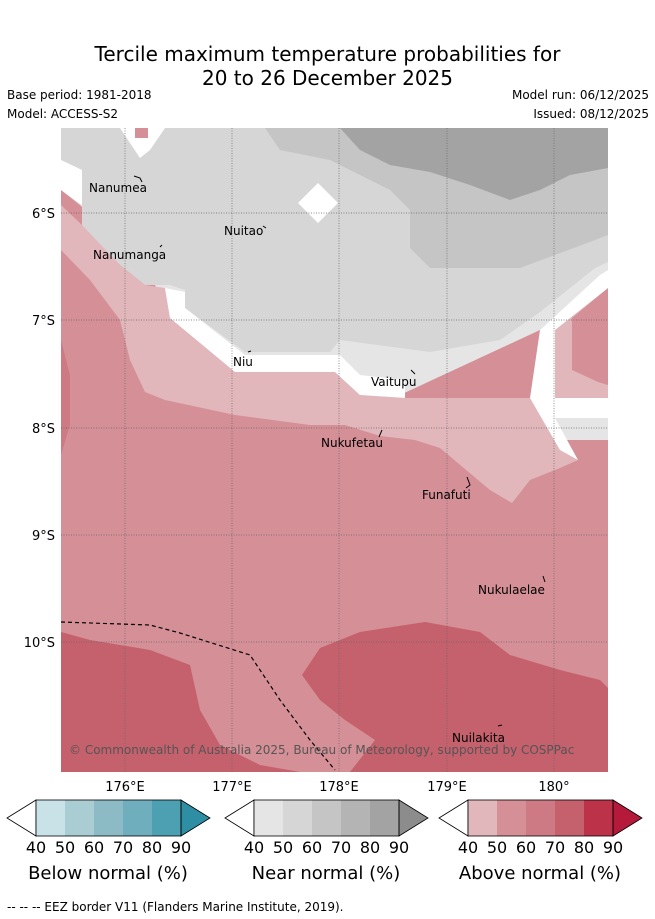 The image size is (655, 919). I want to click on near-colorbar-tick: 90, so click(399, 847).